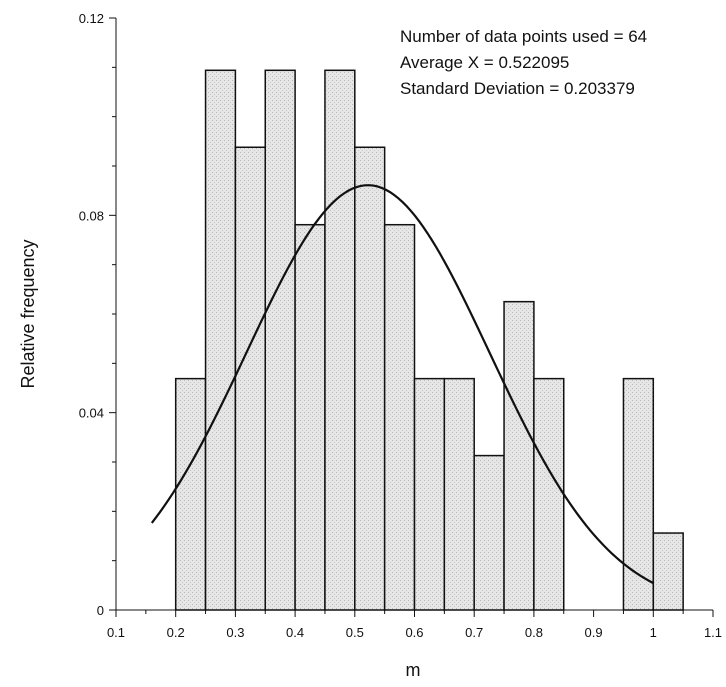  Describe the element at coordinates (295, 632) in the screenshot. I see `x-tick-label: 0.4` at that location.